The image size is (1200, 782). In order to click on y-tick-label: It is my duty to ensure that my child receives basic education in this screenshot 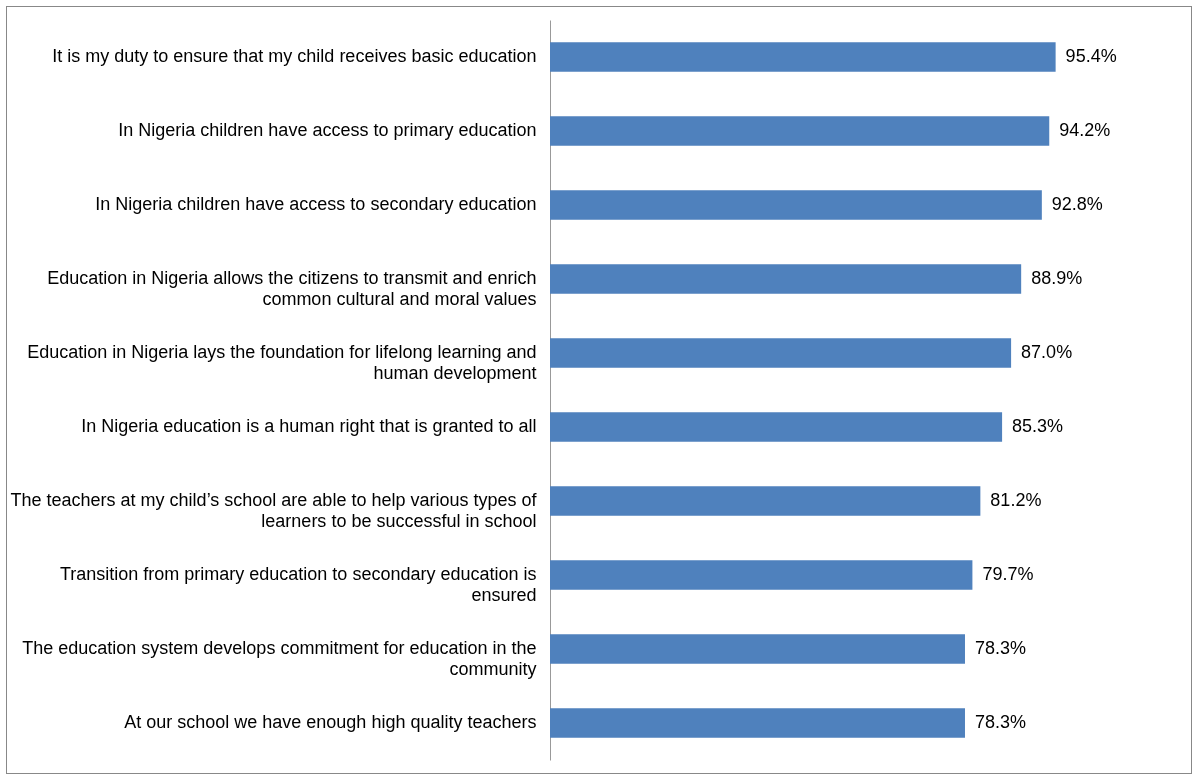, I will do `click(294, 56)`.